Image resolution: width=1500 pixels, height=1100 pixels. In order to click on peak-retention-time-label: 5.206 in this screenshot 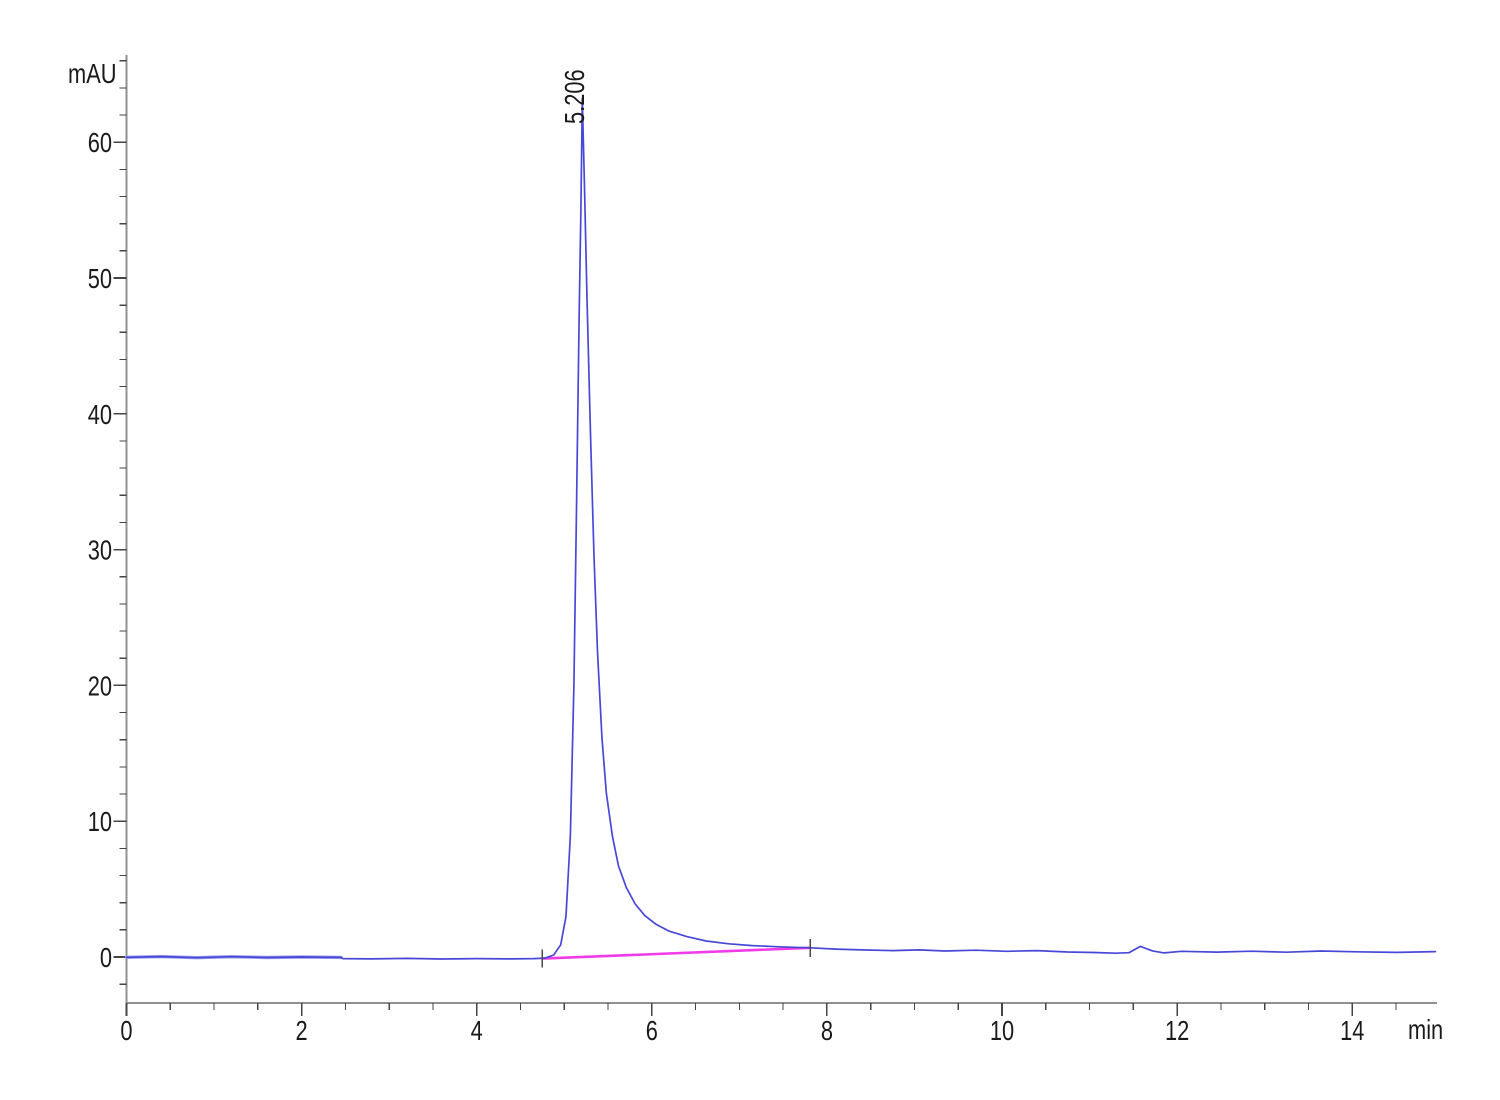, I will do `click(575, 96)`.